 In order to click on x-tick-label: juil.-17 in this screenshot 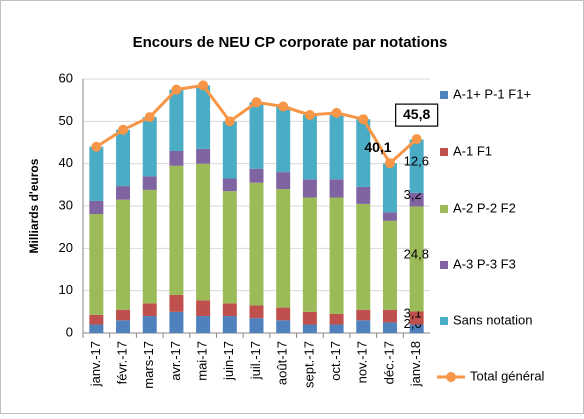, I will do `click(255, 360)`.